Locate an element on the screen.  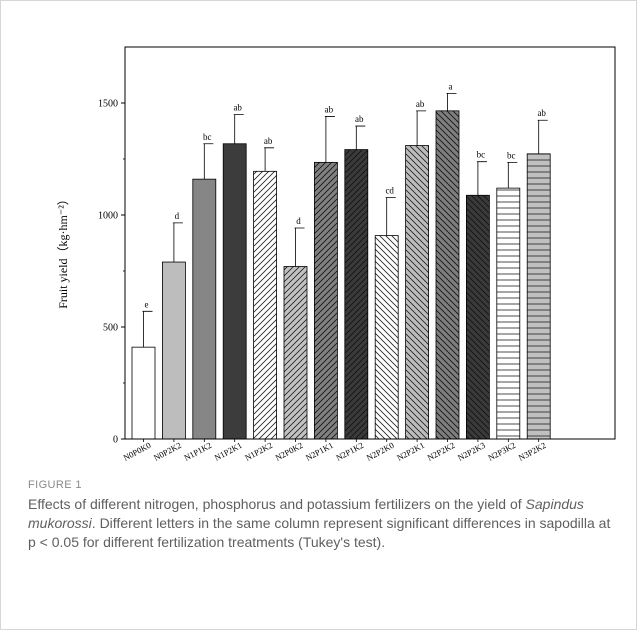
y-axis-label: Fruit yield（kg·hm⁻²） is located at coordinates (63, 251).